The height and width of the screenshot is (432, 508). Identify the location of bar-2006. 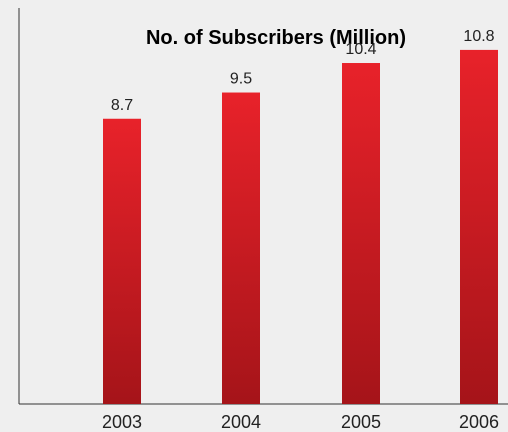
(479, 226).